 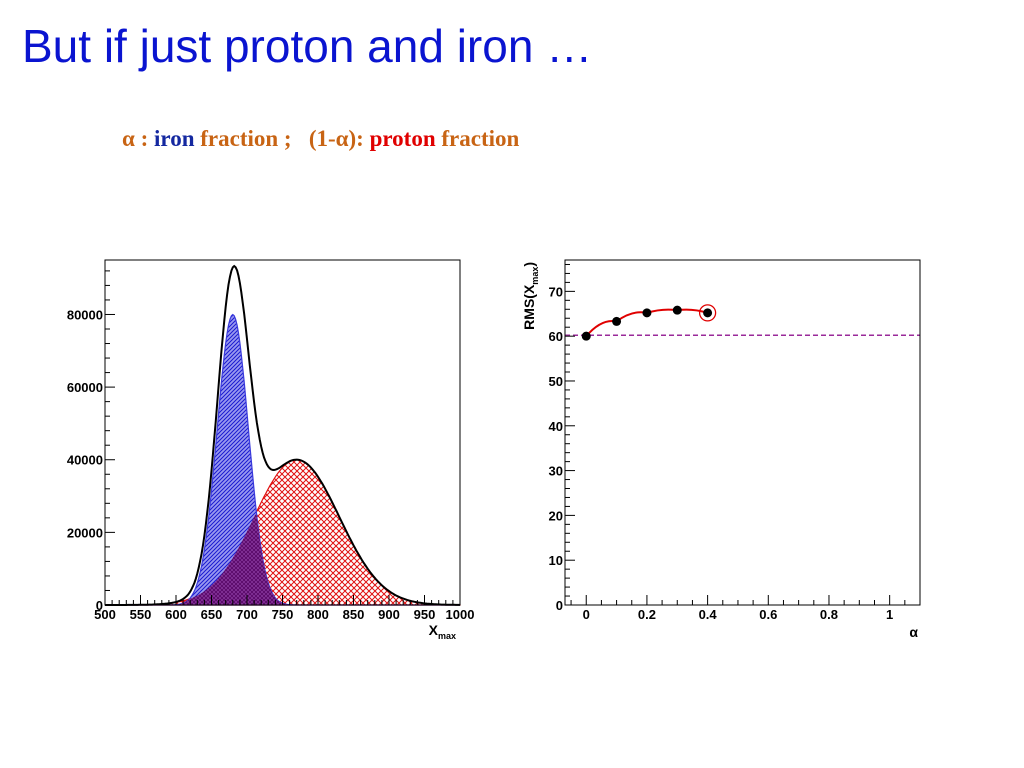 I want to click on y-tick-label: 70, so click(x=556, y=291).